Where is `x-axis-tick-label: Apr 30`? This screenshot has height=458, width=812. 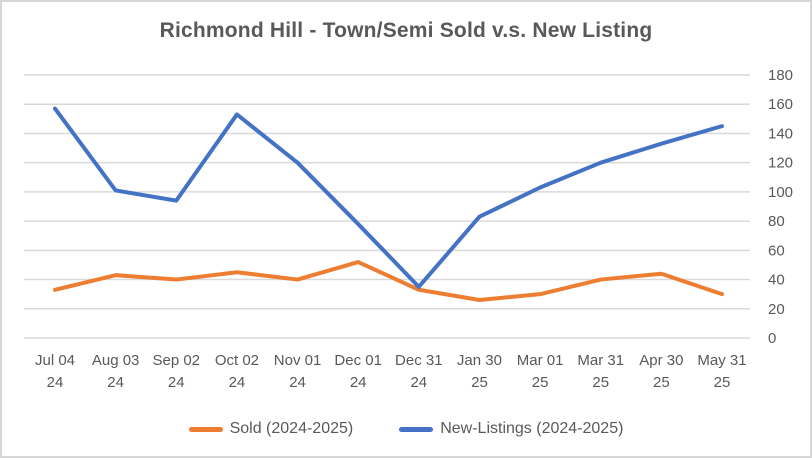
x-axis-tick-label: Apr 30 is located at coordinates (661, 360).